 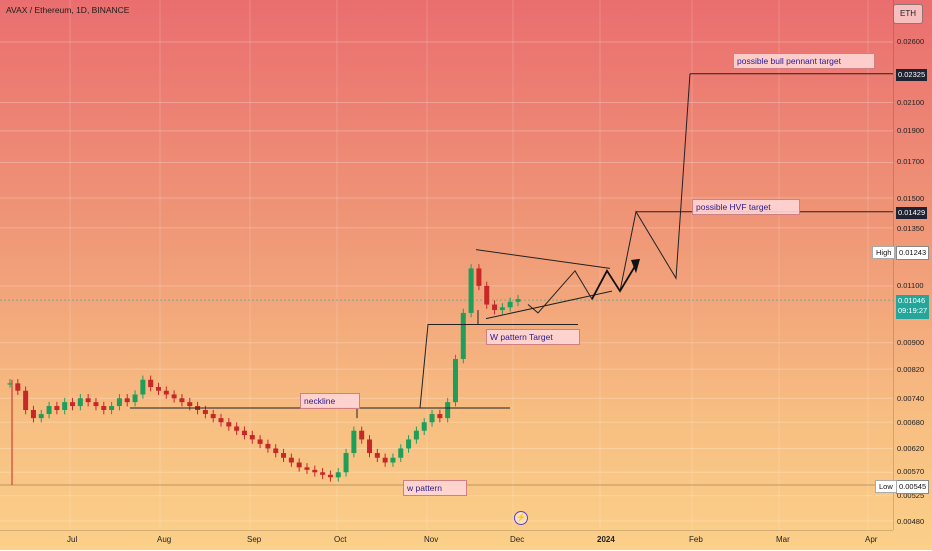 I want to click on projection-arrow, so click(x=615, y=280).